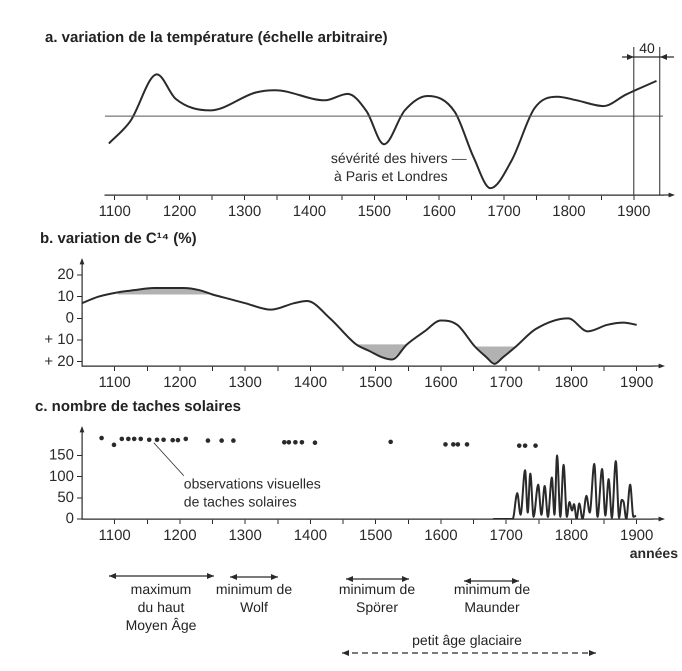  I want to click on text: petit âge glaciaire, so click(467, 640).